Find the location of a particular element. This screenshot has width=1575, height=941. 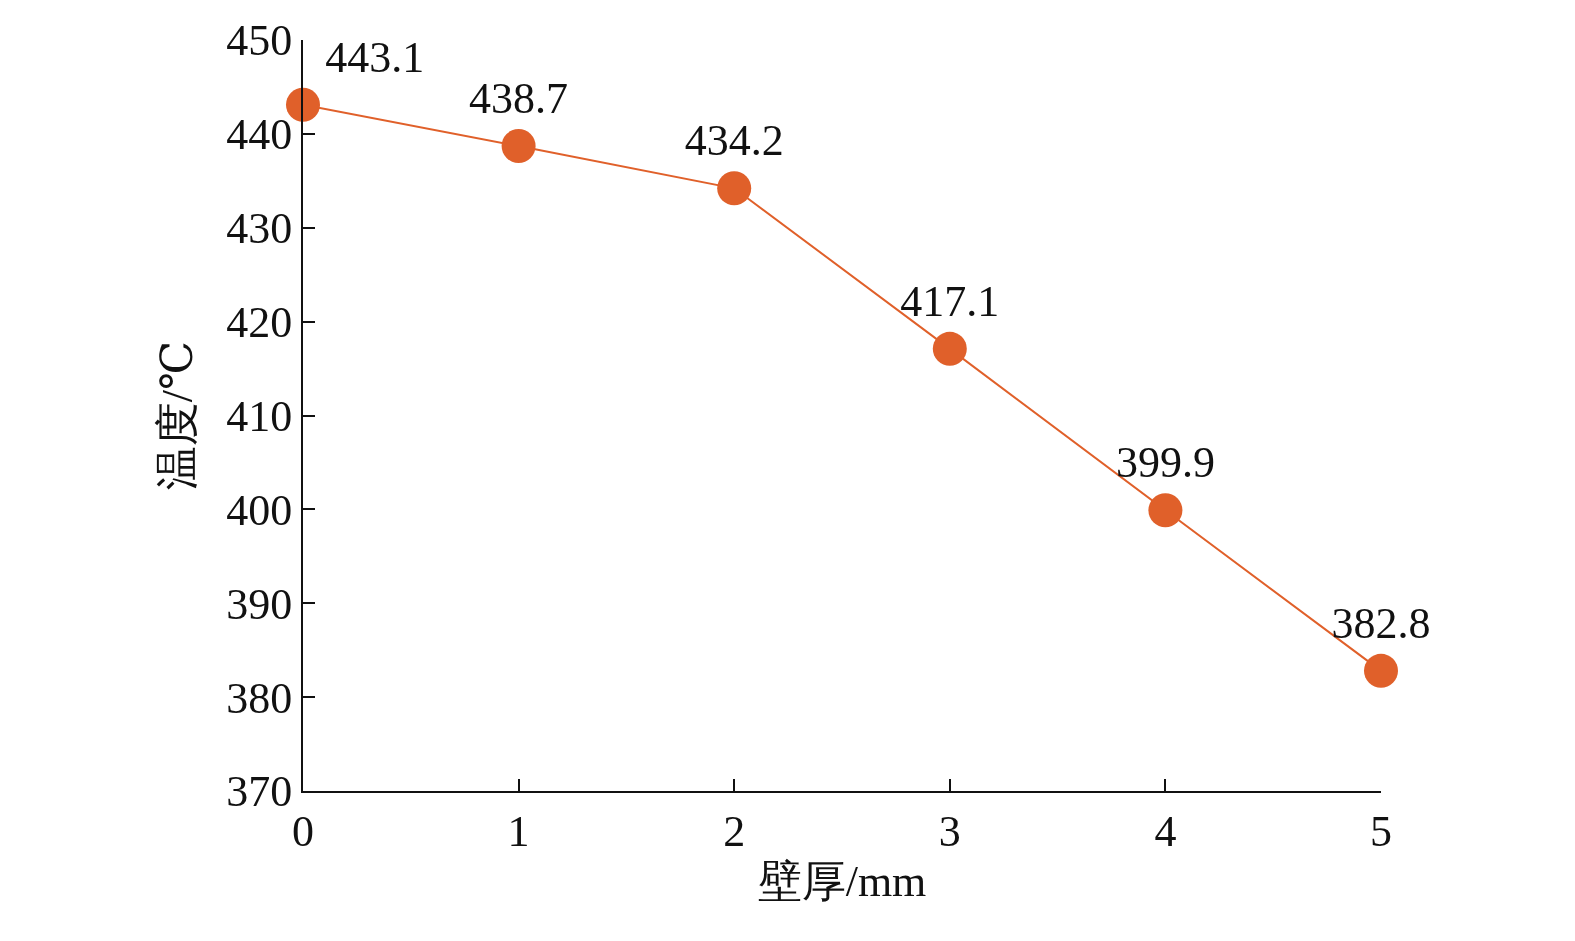

data-label: 443.1 is located at coordinates (375, 57).